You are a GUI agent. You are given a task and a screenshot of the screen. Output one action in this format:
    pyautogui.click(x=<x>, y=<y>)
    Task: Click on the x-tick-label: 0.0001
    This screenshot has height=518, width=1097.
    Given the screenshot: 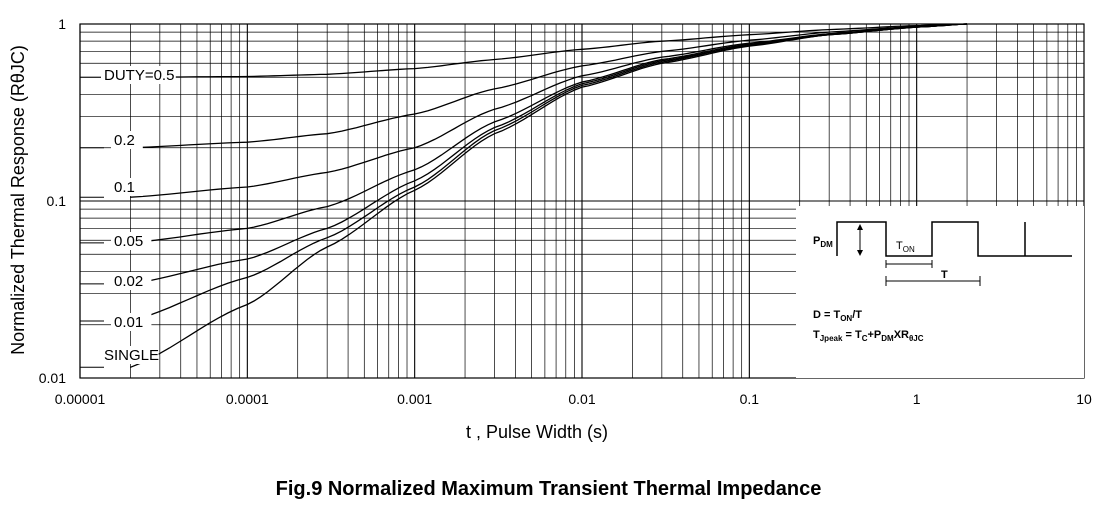 What is the action you would take?
    pyautogui.click(x=247, y=399)
    